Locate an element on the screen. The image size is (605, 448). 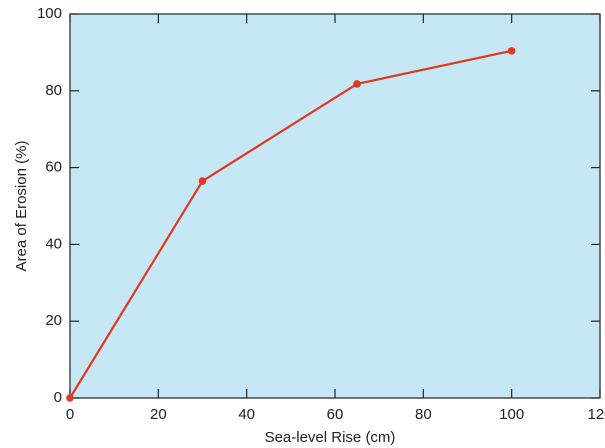
y-tick-label: 20 is located at coordinates (53, 320).